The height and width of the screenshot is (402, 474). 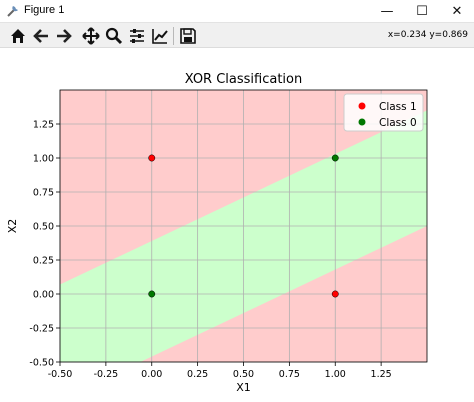 I want to click on edit-axis-icon, so click(x=160, y=36).